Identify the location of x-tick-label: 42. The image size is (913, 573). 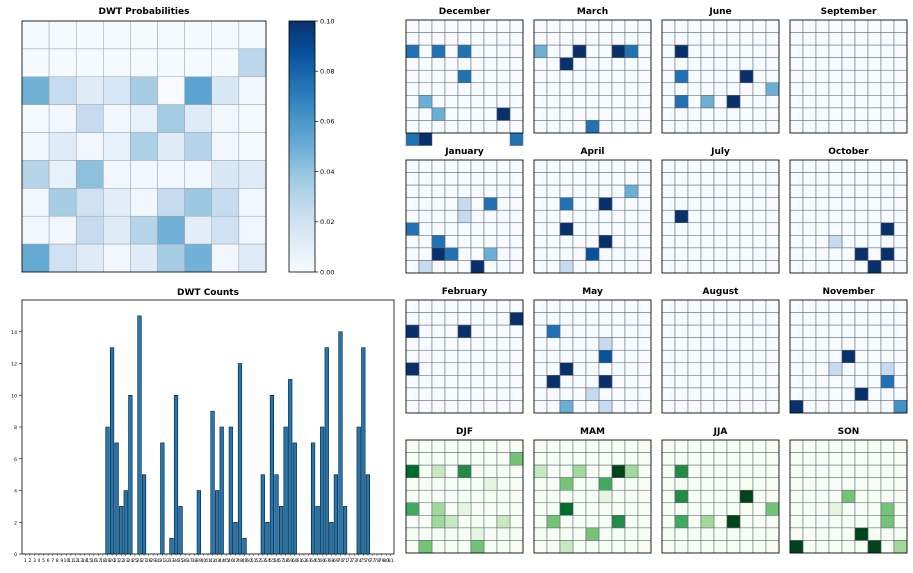
(213, 561).